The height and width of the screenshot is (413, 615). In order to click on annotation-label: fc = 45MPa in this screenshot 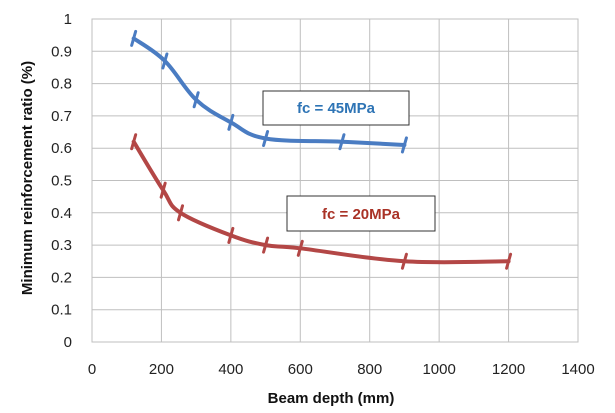, I will do `click(336, 108)`.